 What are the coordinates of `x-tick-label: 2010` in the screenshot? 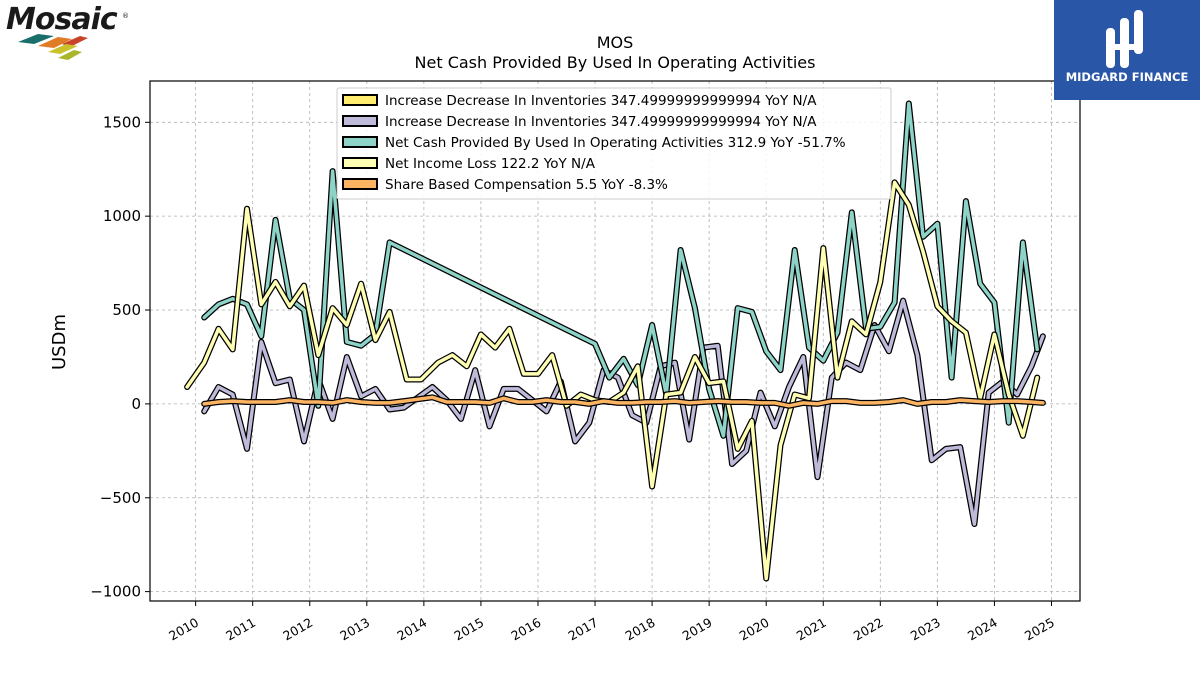 It's located at (183, 629).